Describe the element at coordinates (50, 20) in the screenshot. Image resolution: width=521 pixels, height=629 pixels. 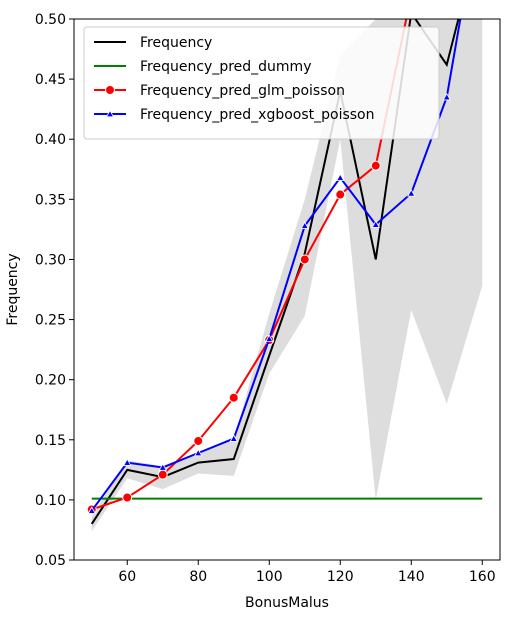
I see `y-tick-label: 0.50` at that location.